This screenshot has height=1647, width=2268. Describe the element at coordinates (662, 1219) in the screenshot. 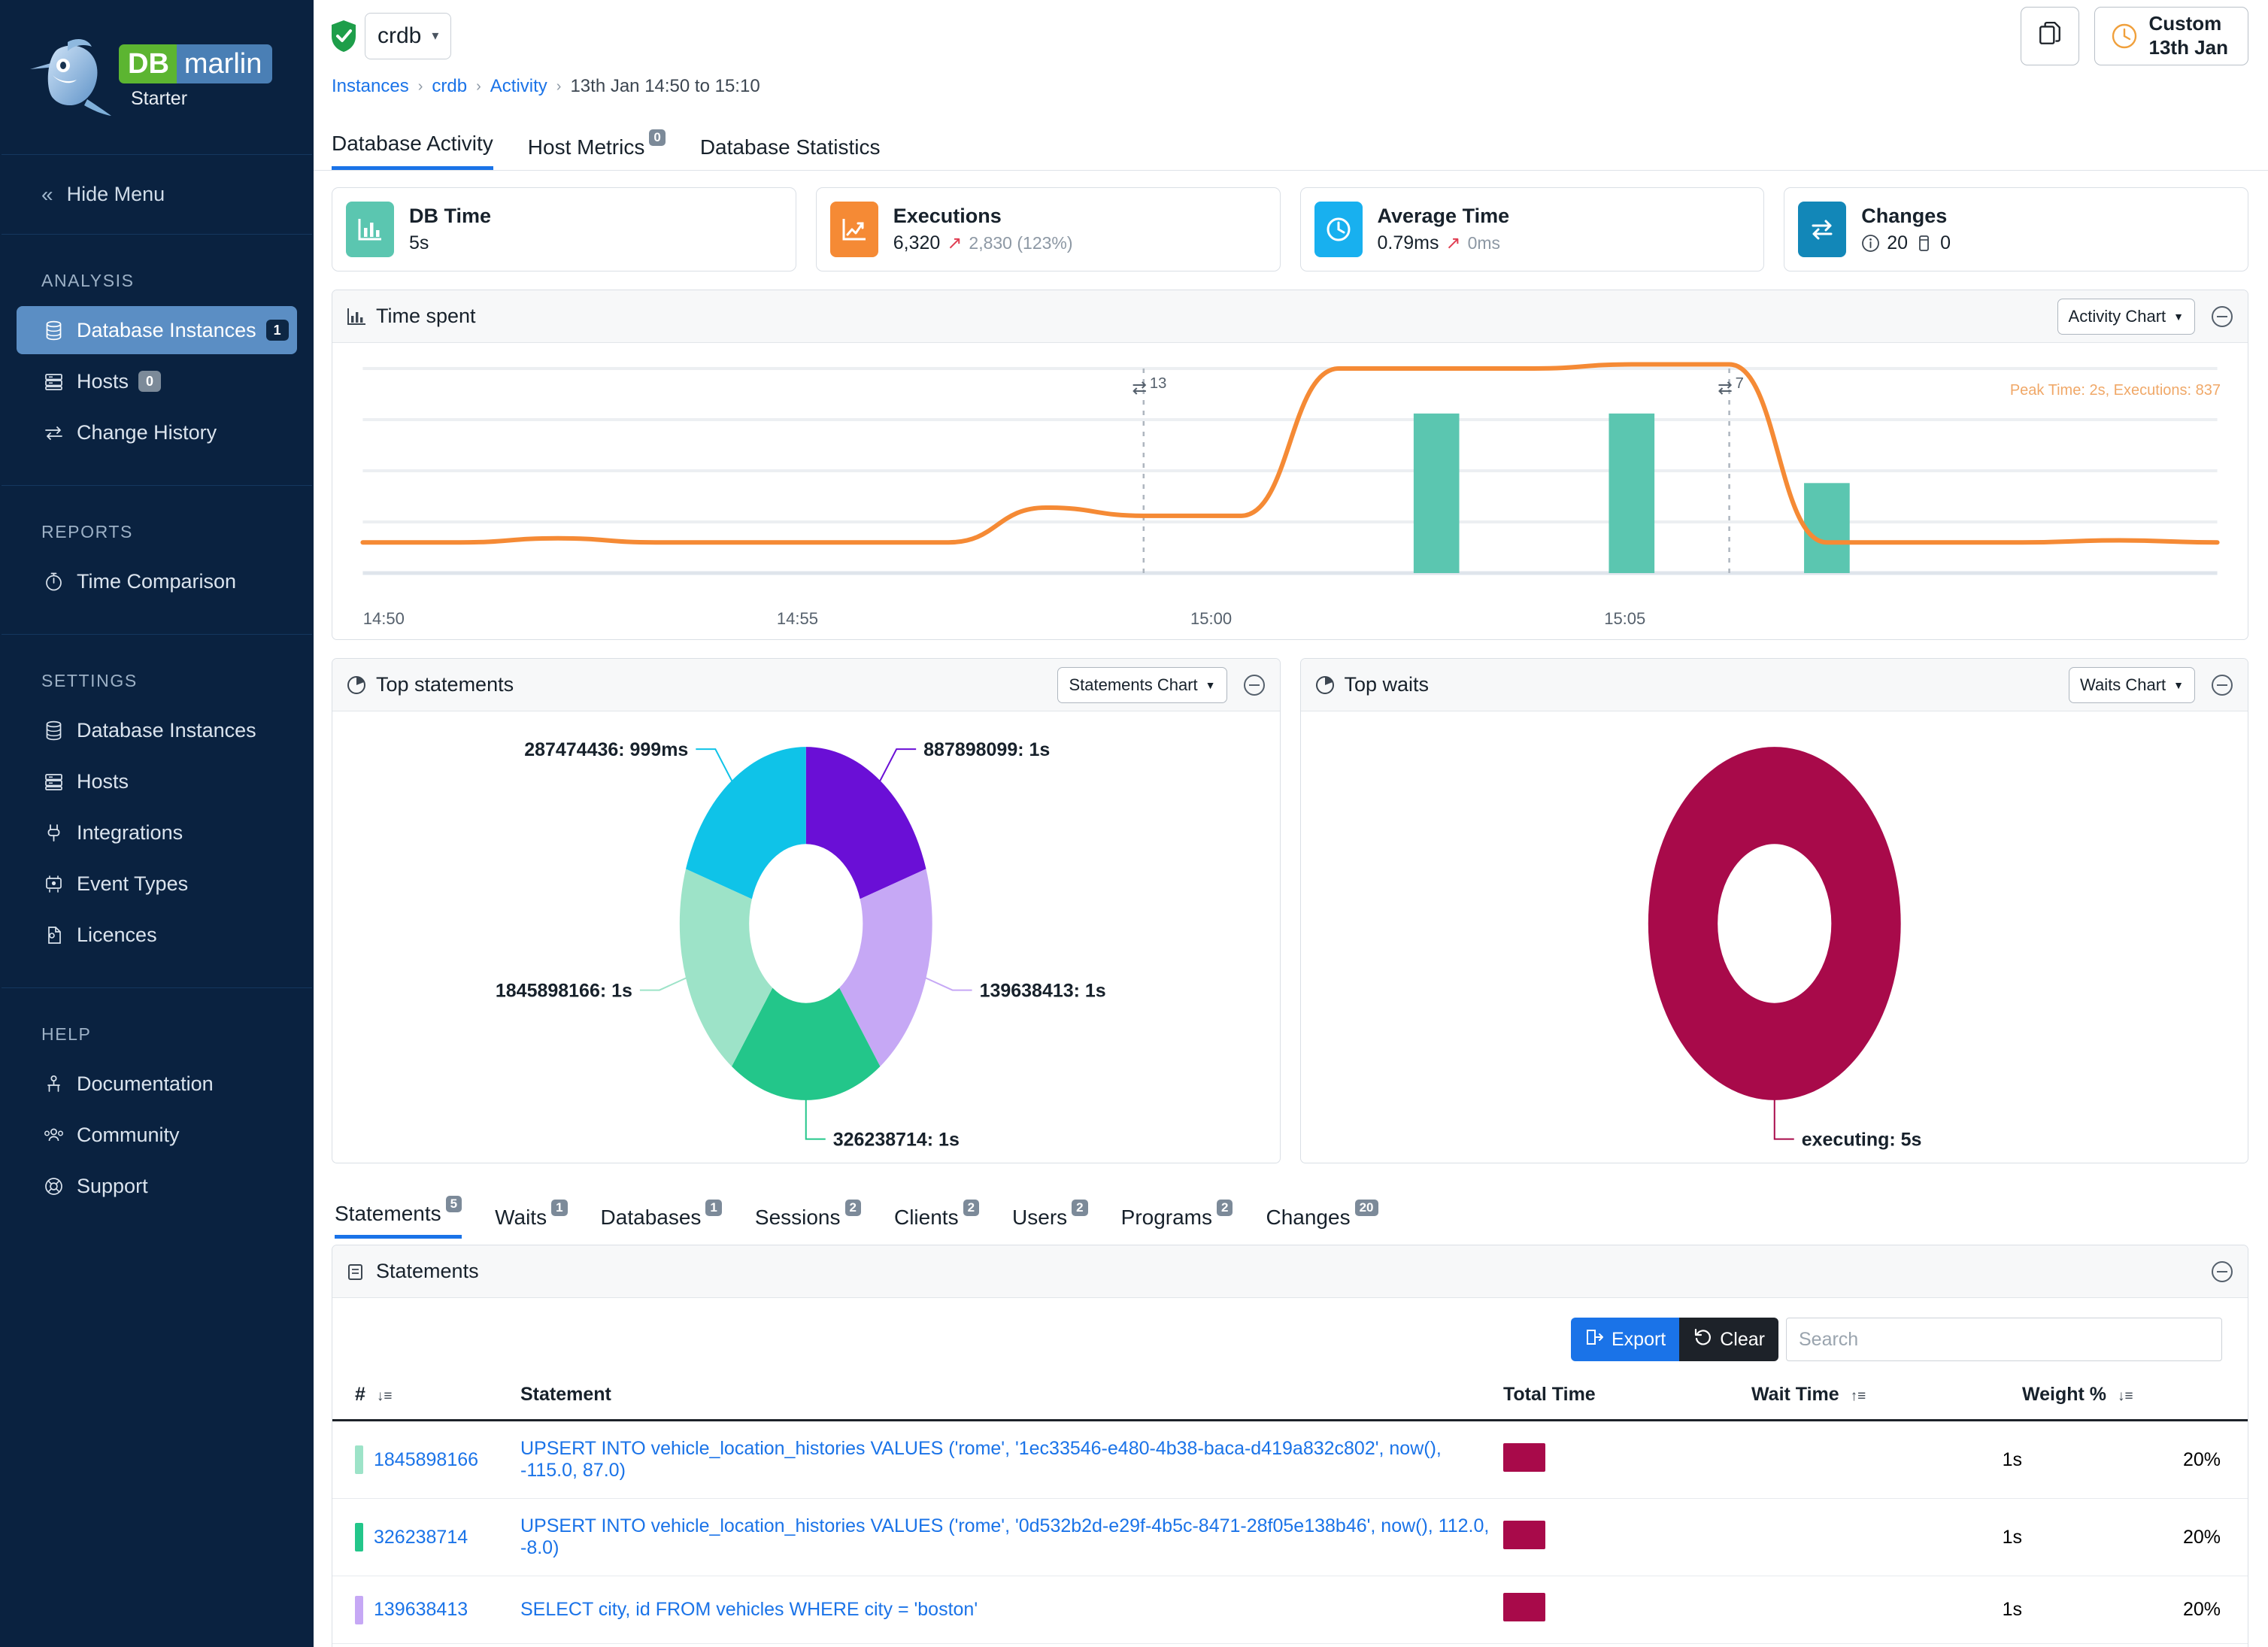

I see `subtab-databases: Databases 1` at that location.